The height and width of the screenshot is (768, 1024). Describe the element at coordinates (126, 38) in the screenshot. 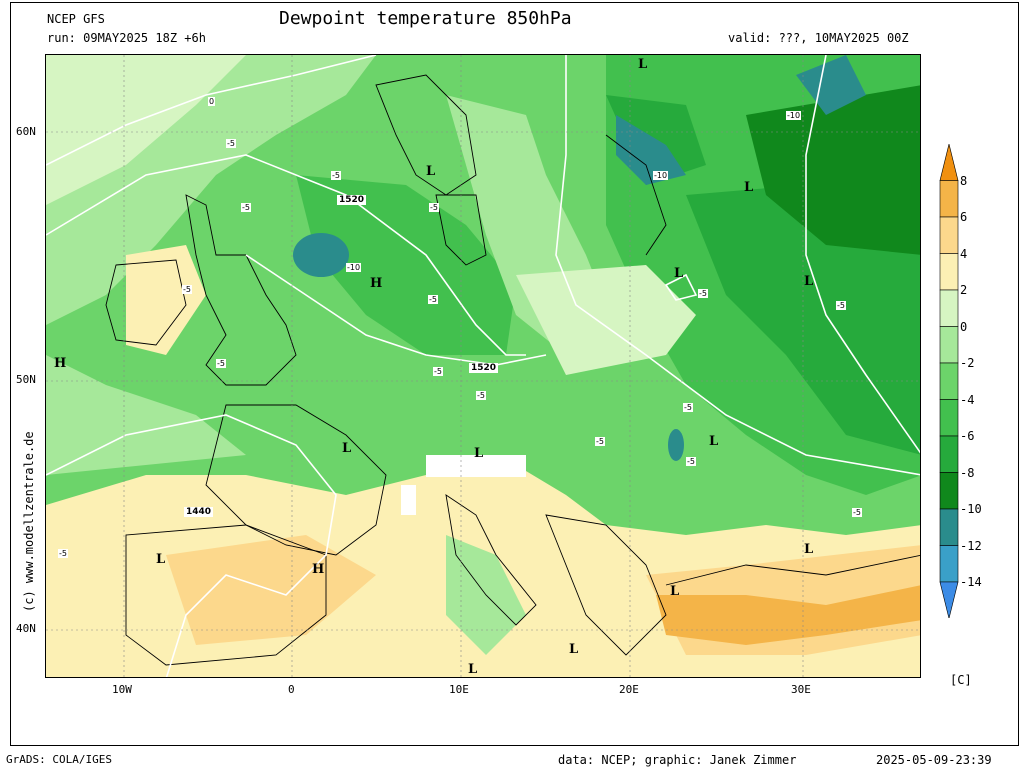

I see `run-info: run: 09MAY2025 18Z +6h` at that location.